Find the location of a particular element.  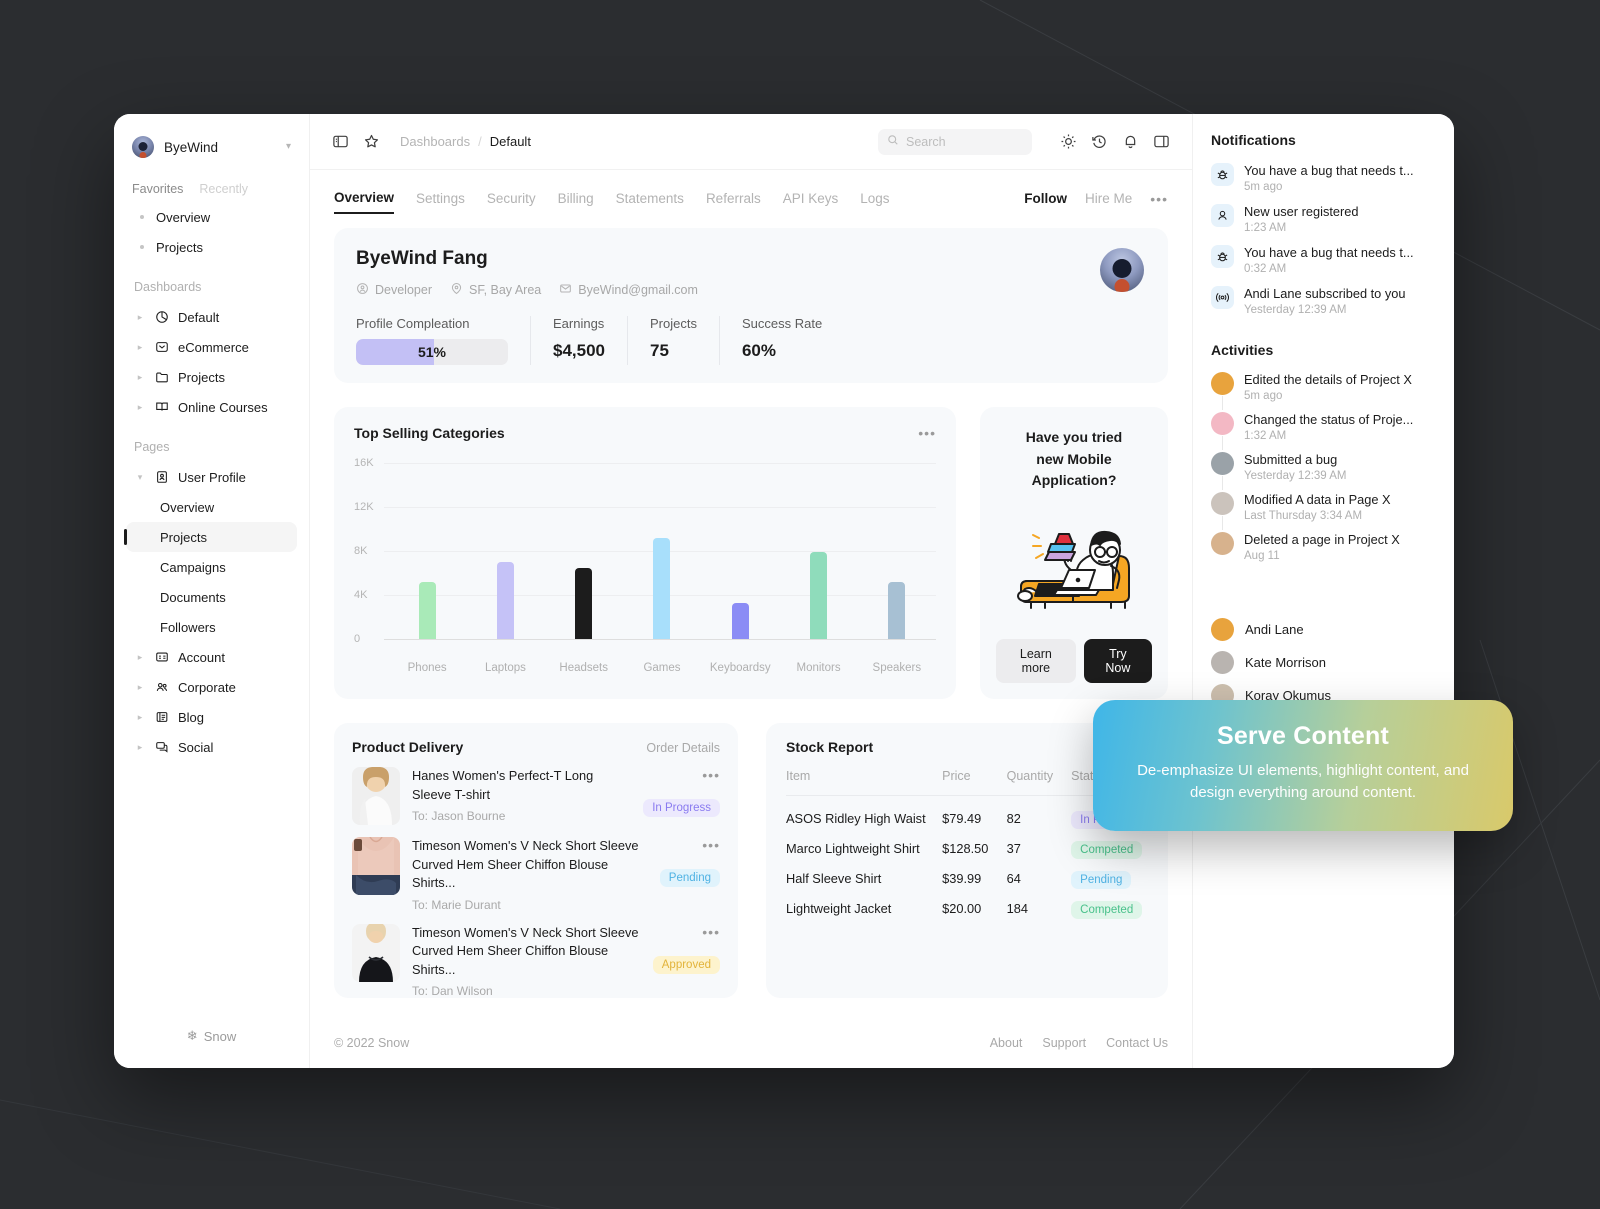

sidebar-tabs: Favorites Recently is located at coordinates (211, 179).